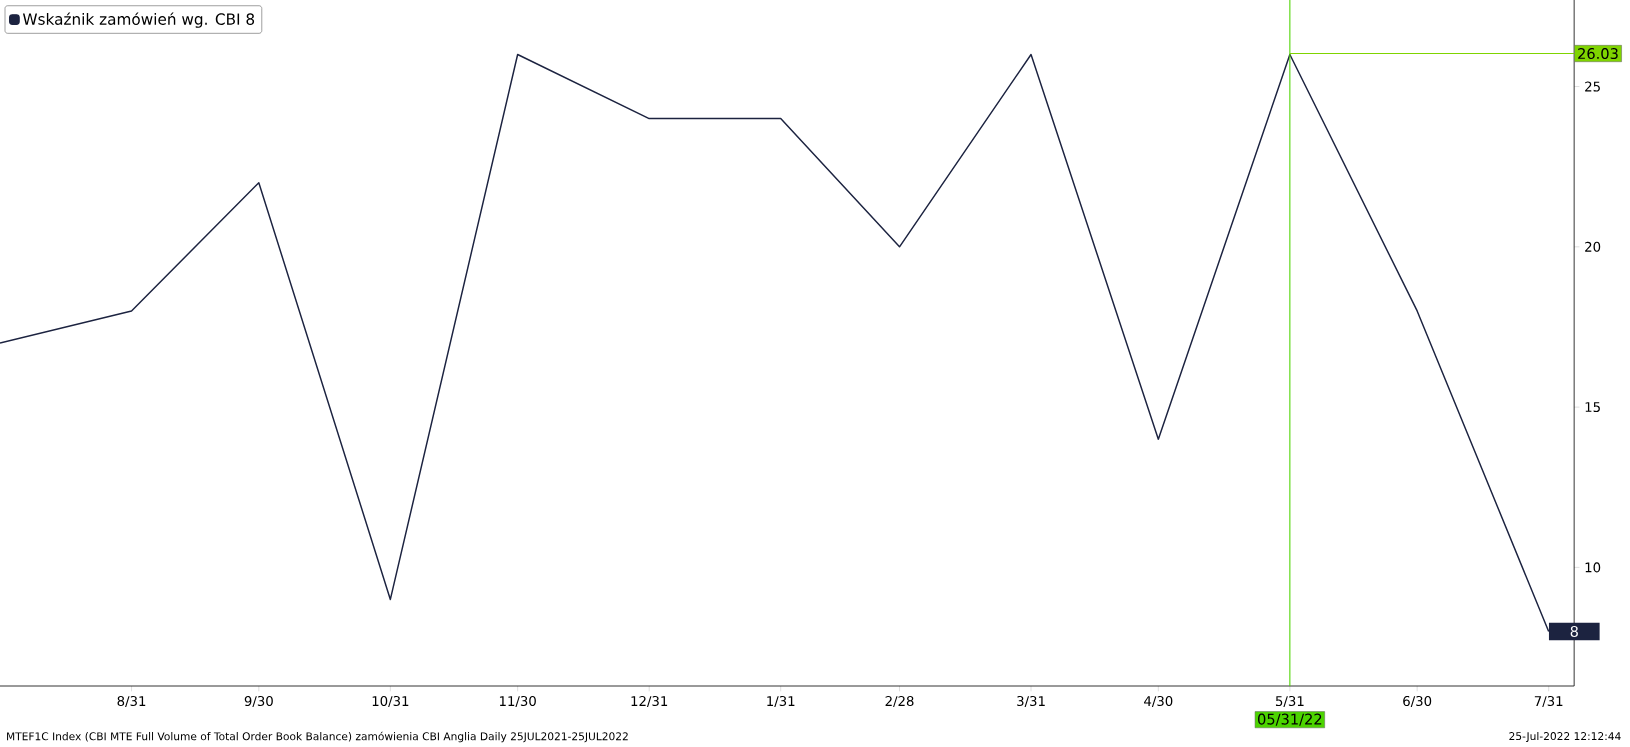 The image size is (1630, 747). What do you see at coordinates (1290, 719) in the screenshot?
I see `ref-line-label: 05/31/22` at bounding box center [1290, 719].